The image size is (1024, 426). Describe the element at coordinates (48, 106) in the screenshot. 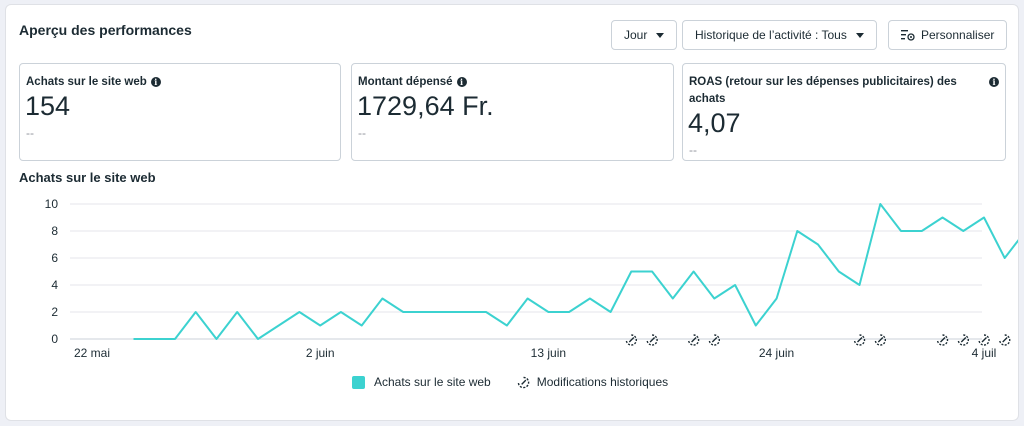

I see `metric-value: 154` at that location.